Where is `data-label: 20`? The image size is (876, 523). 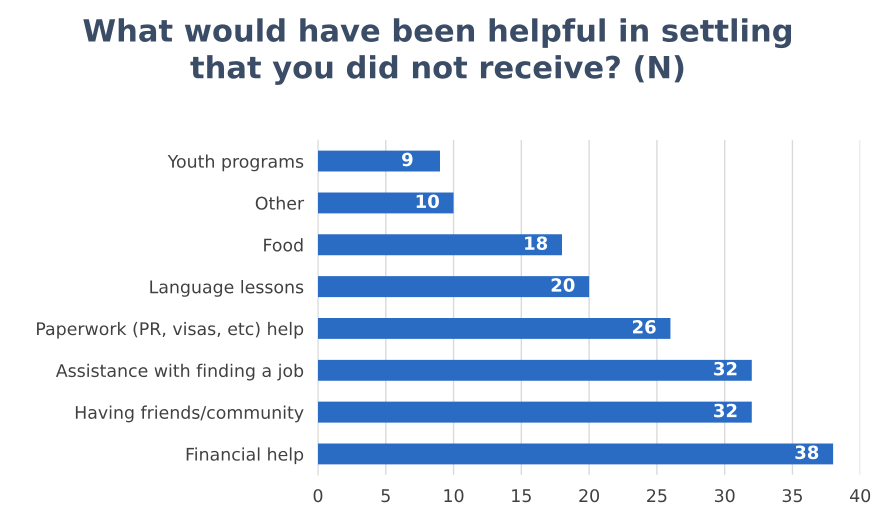 data-label: 20 is located at coordinates (563, 285).